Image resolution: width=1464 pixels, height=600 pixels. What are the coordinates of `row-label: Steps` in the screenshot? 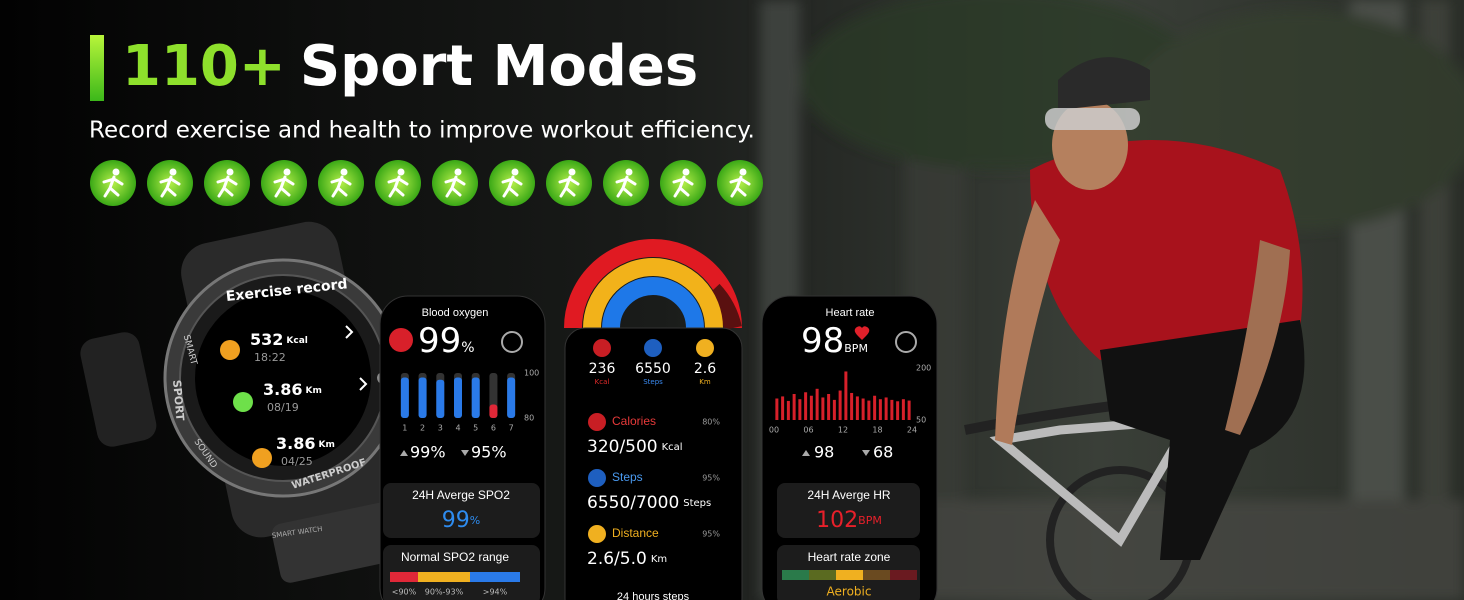 It's located at (627, 477).